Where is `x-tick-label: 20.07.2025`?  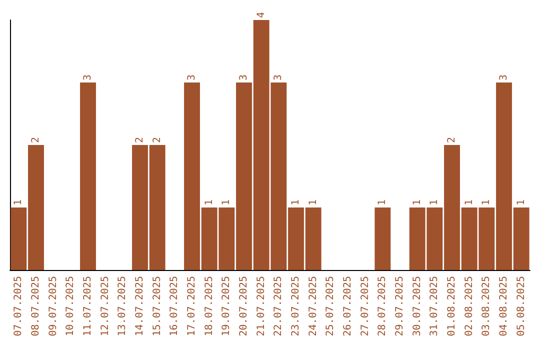 x-tick-label: 20.07.2025 is located at coordinates (244, 306).